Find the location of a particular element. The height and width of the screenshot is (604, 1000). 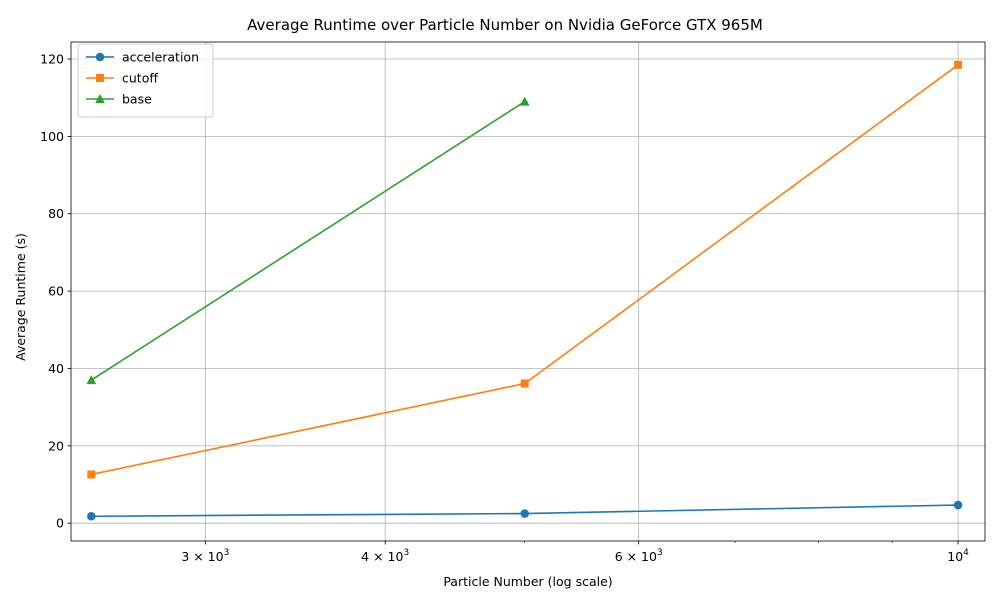

y-axis-label: Average Runtime (s) is located at coordinates (20, 297).